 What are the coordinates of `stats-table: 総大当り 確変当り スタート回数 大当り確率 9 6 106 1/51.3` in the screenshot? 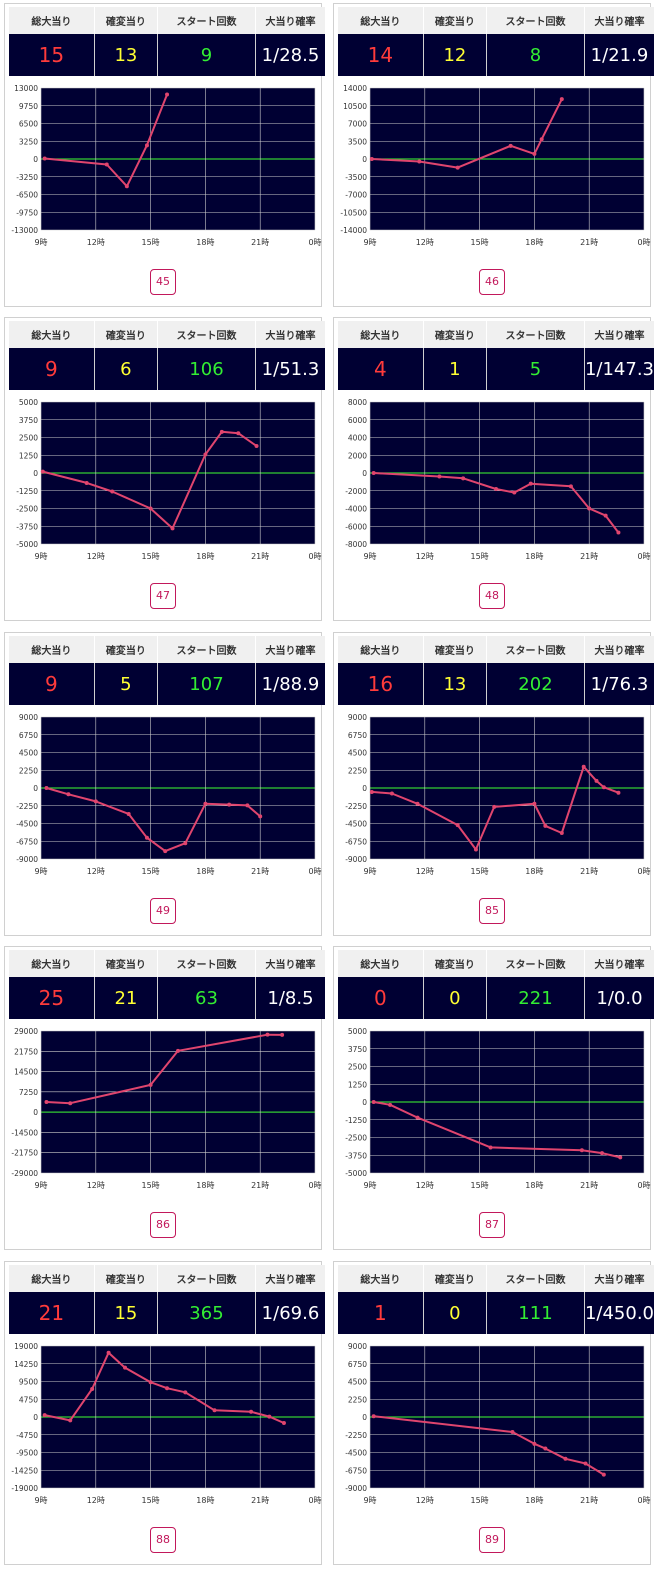 It's located at (167, 355).